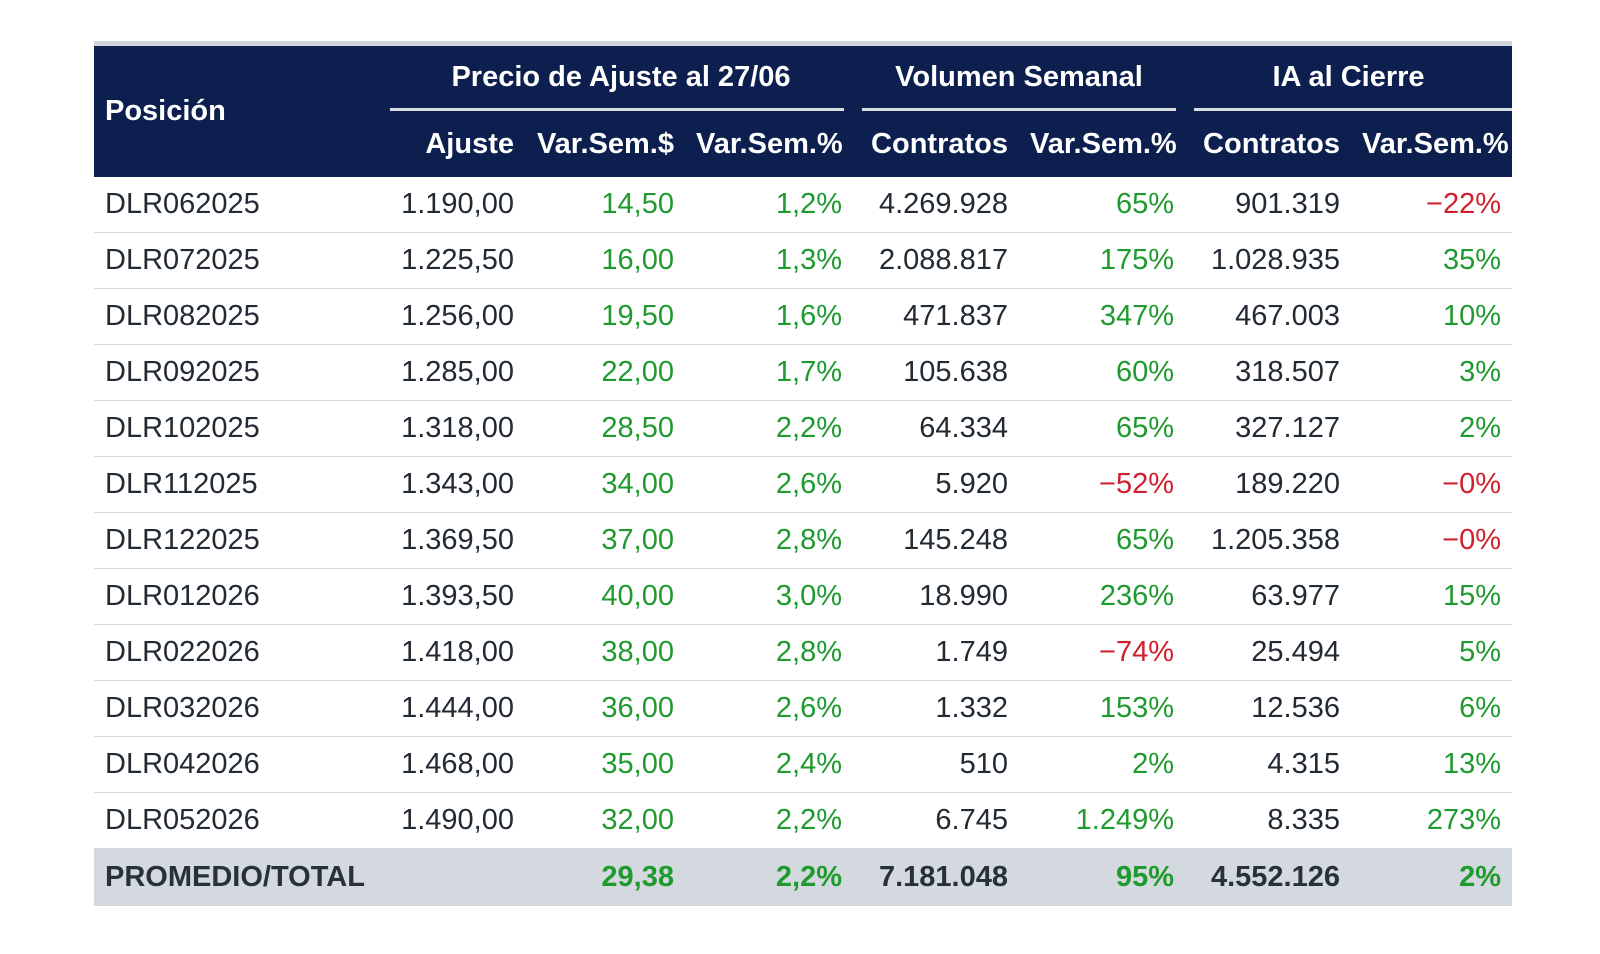  I want to click on row-position: DLR072025, so click(241, 260).